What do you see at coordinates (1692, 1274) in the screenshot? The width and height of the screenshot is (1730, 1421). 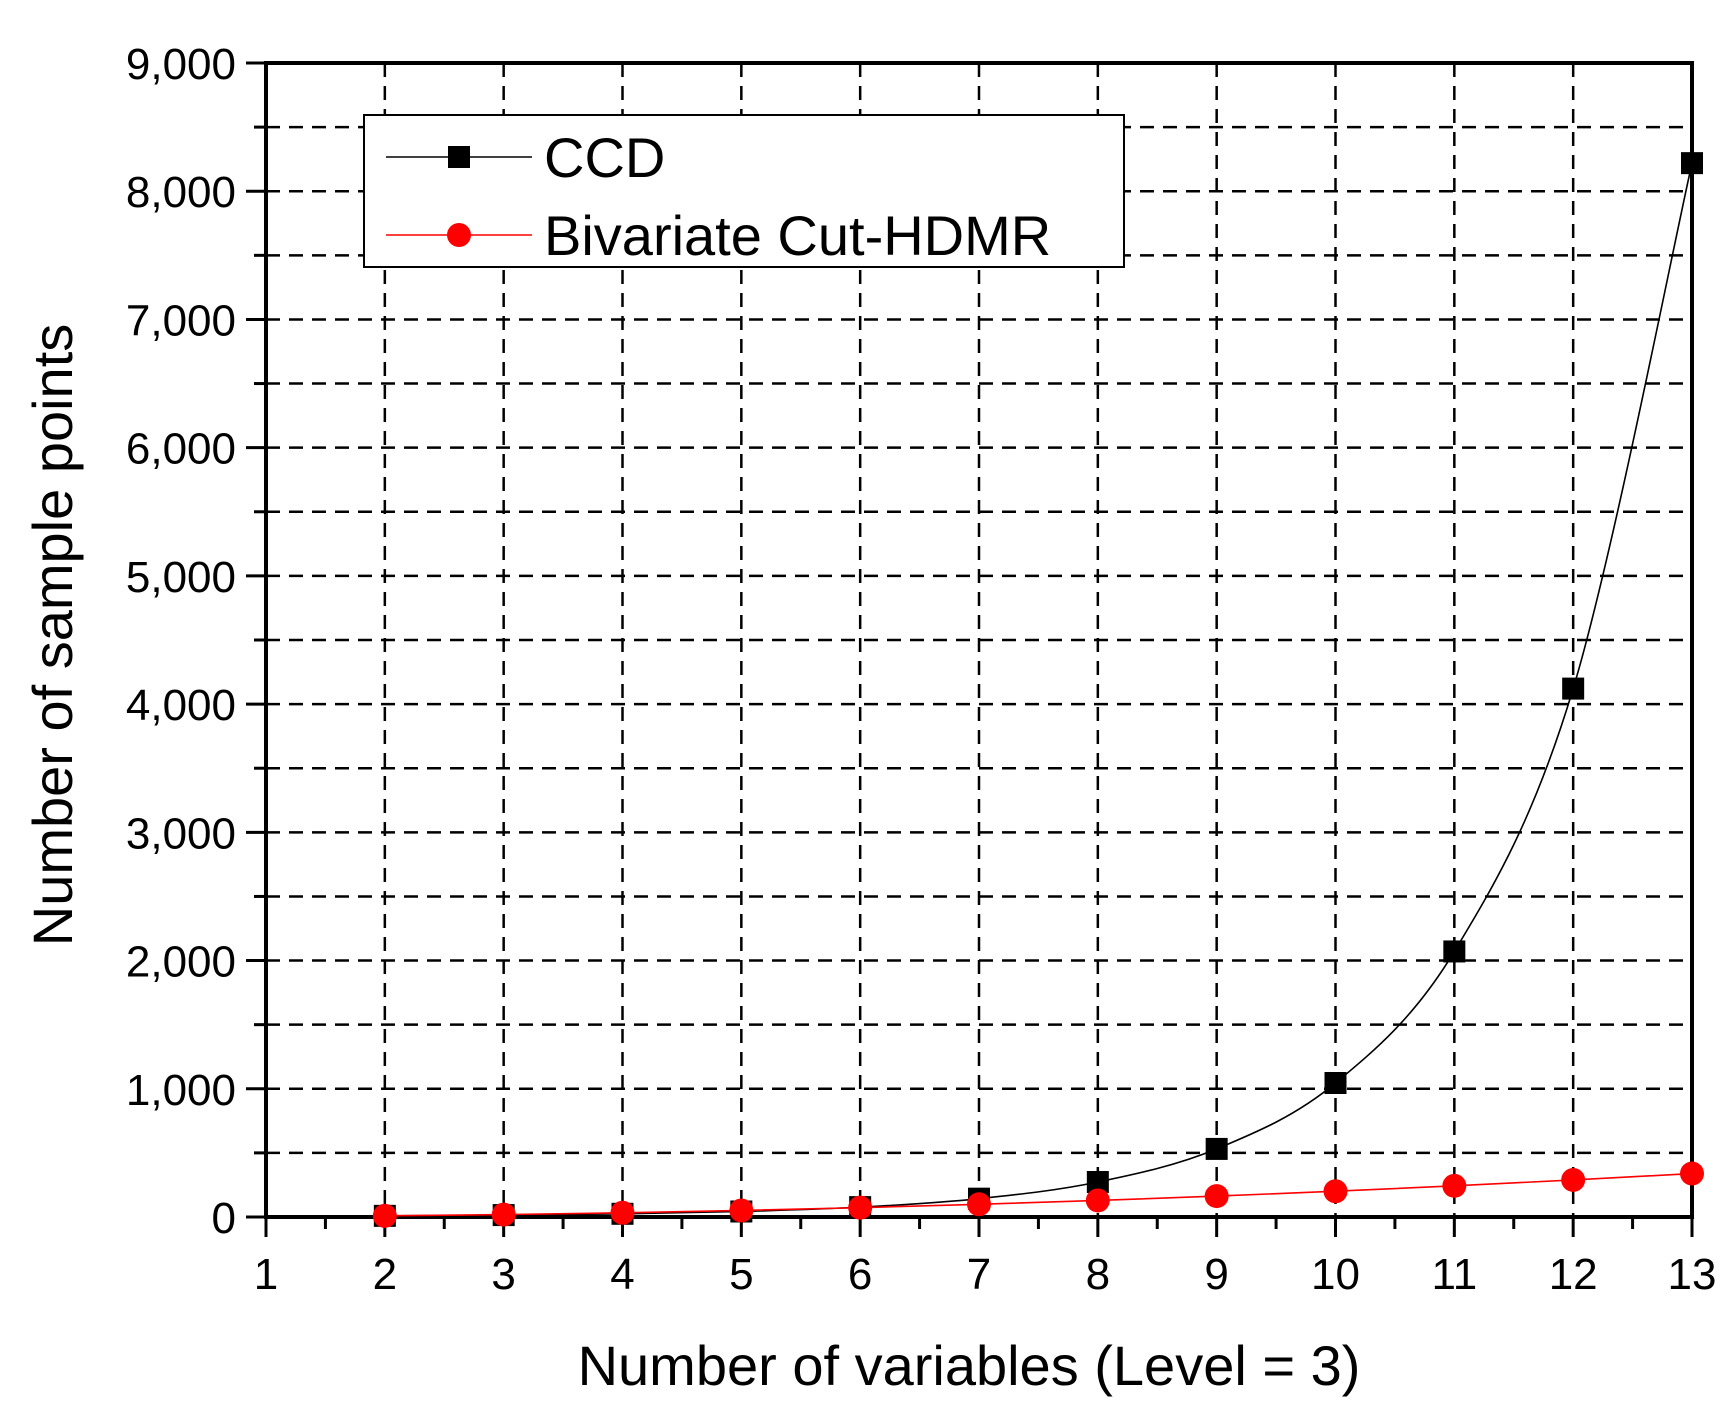 I see `x-tick-label: 13` at bounding box center [1692, 1274].